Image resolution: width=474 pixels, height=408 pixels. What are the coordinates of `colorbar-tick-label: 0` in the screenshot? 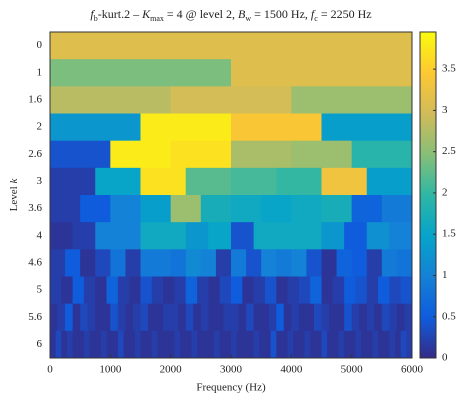 It's located at (445, 358).